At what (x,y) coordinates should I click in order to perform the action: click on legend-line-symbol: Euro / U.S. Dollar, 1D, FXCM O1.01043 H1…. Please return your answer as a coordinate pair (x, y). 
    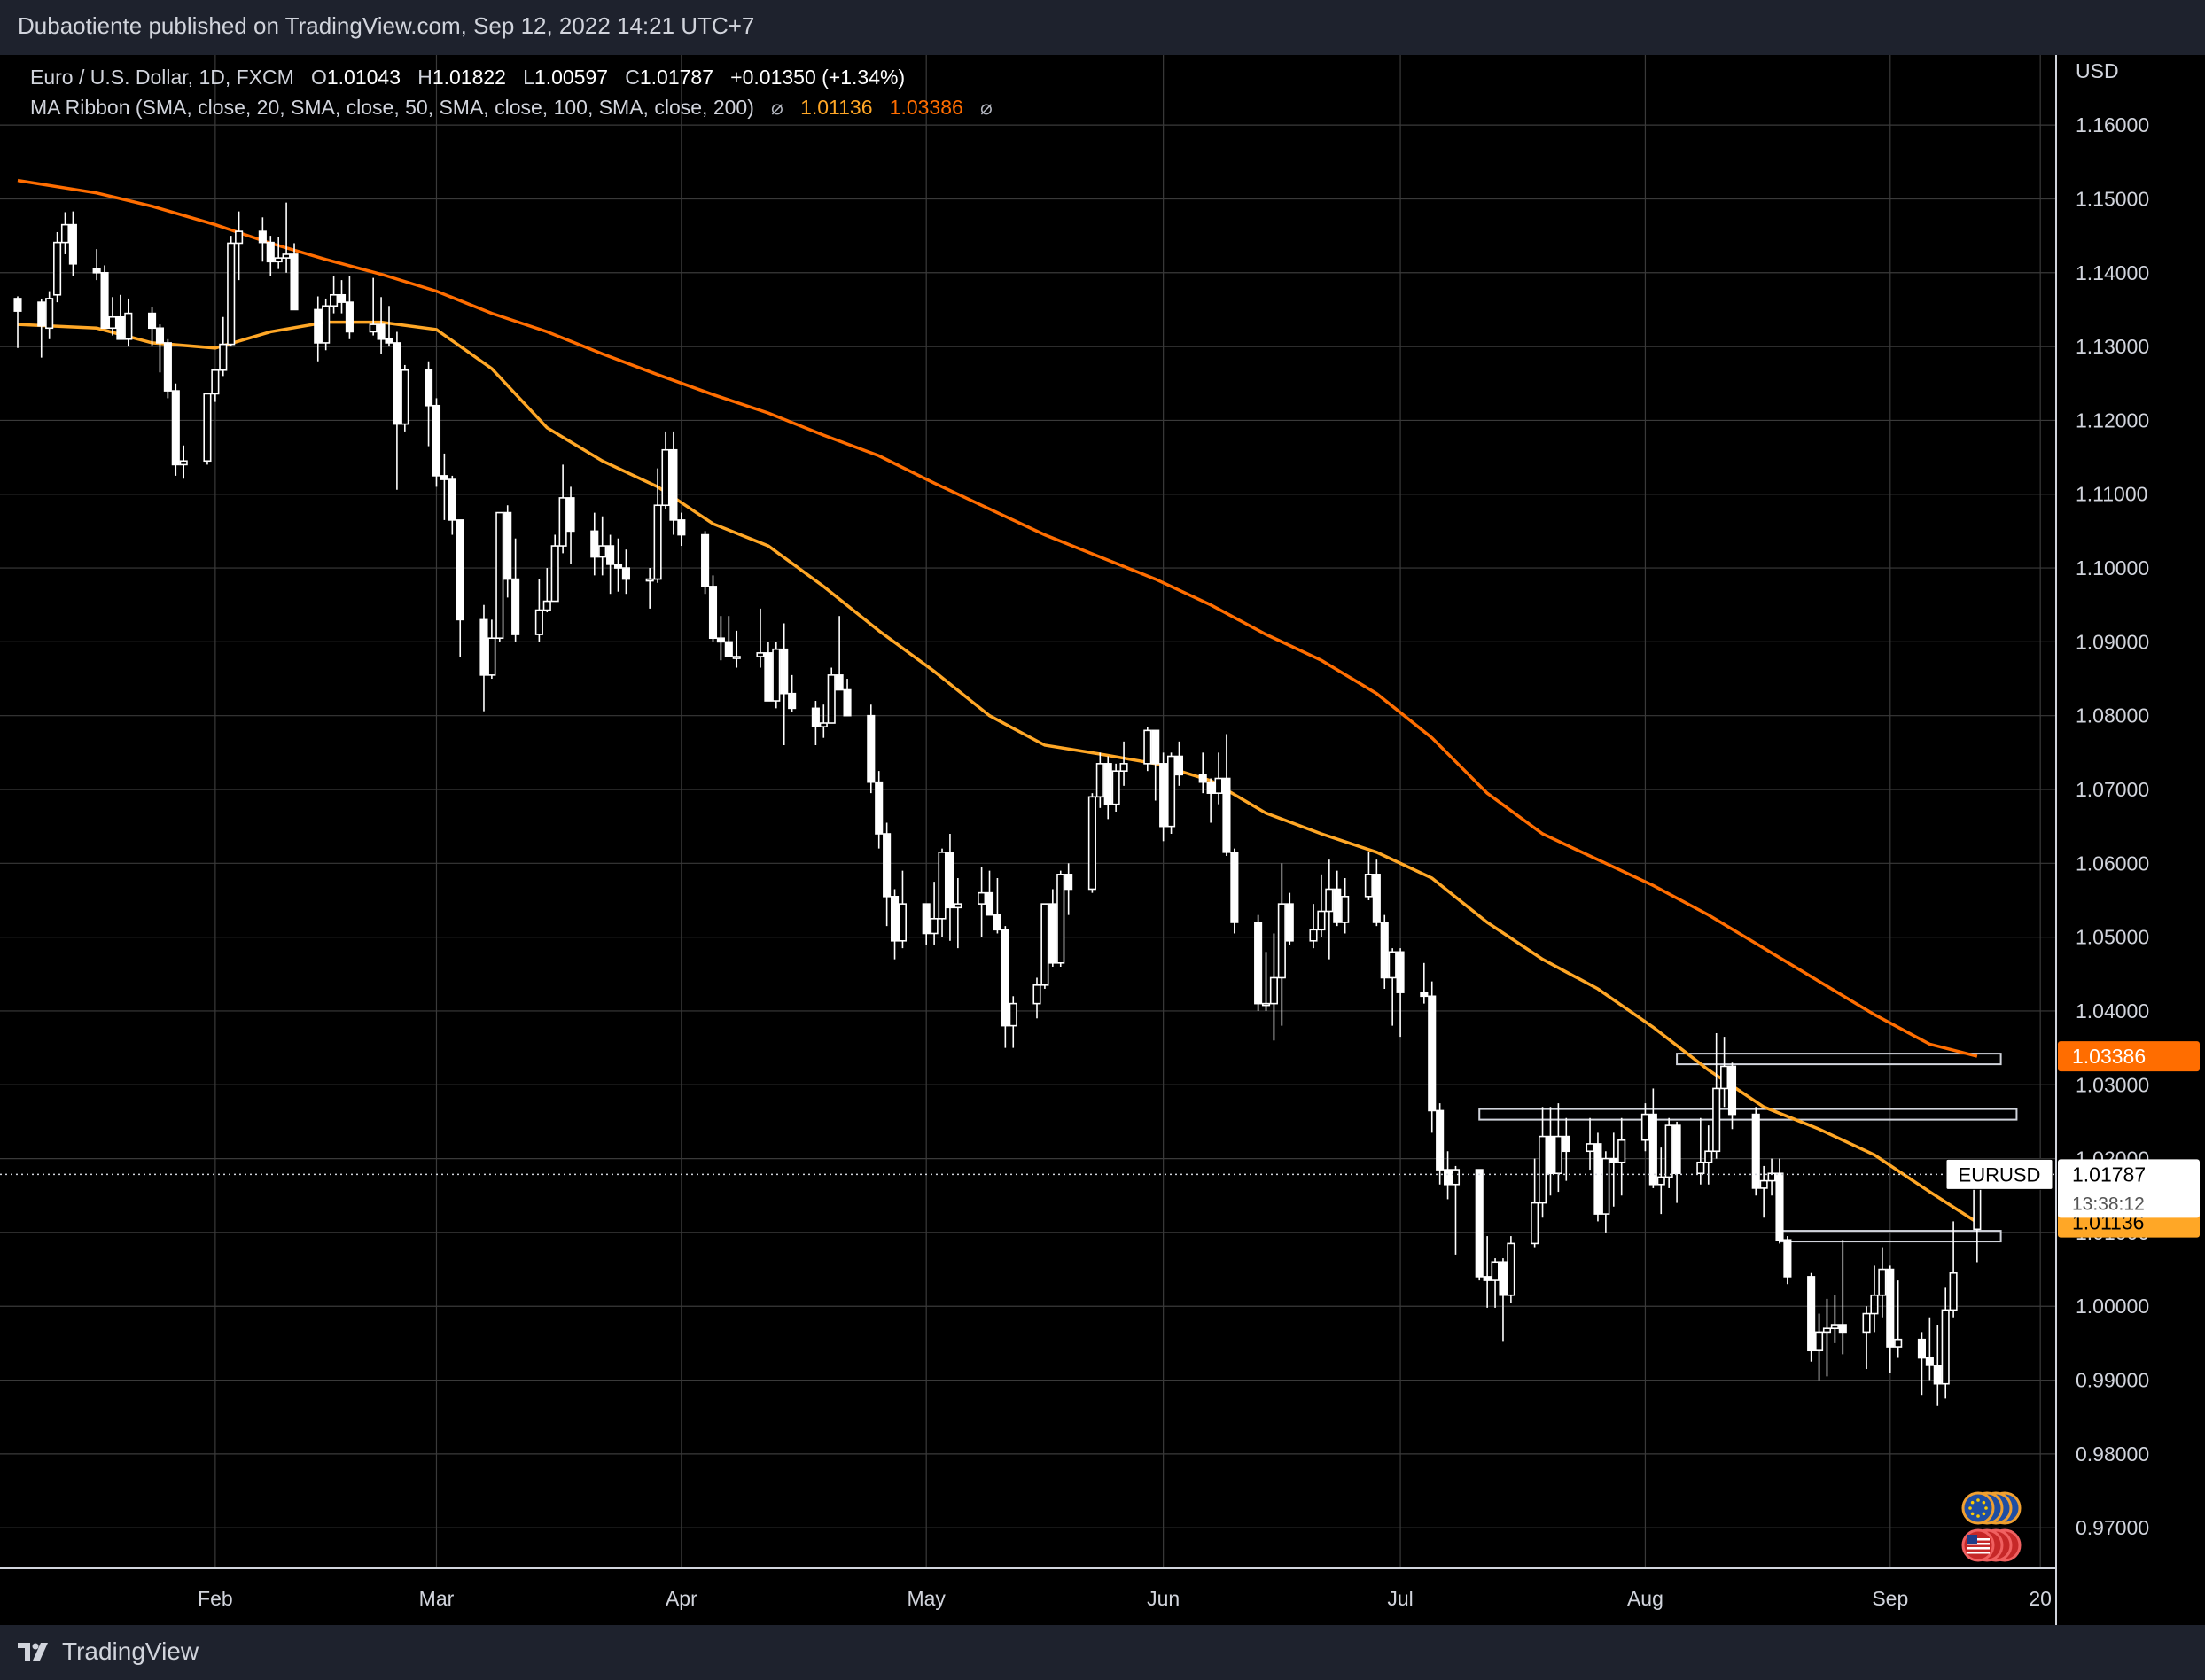
    Looking at the image, I should click on (512, 77).